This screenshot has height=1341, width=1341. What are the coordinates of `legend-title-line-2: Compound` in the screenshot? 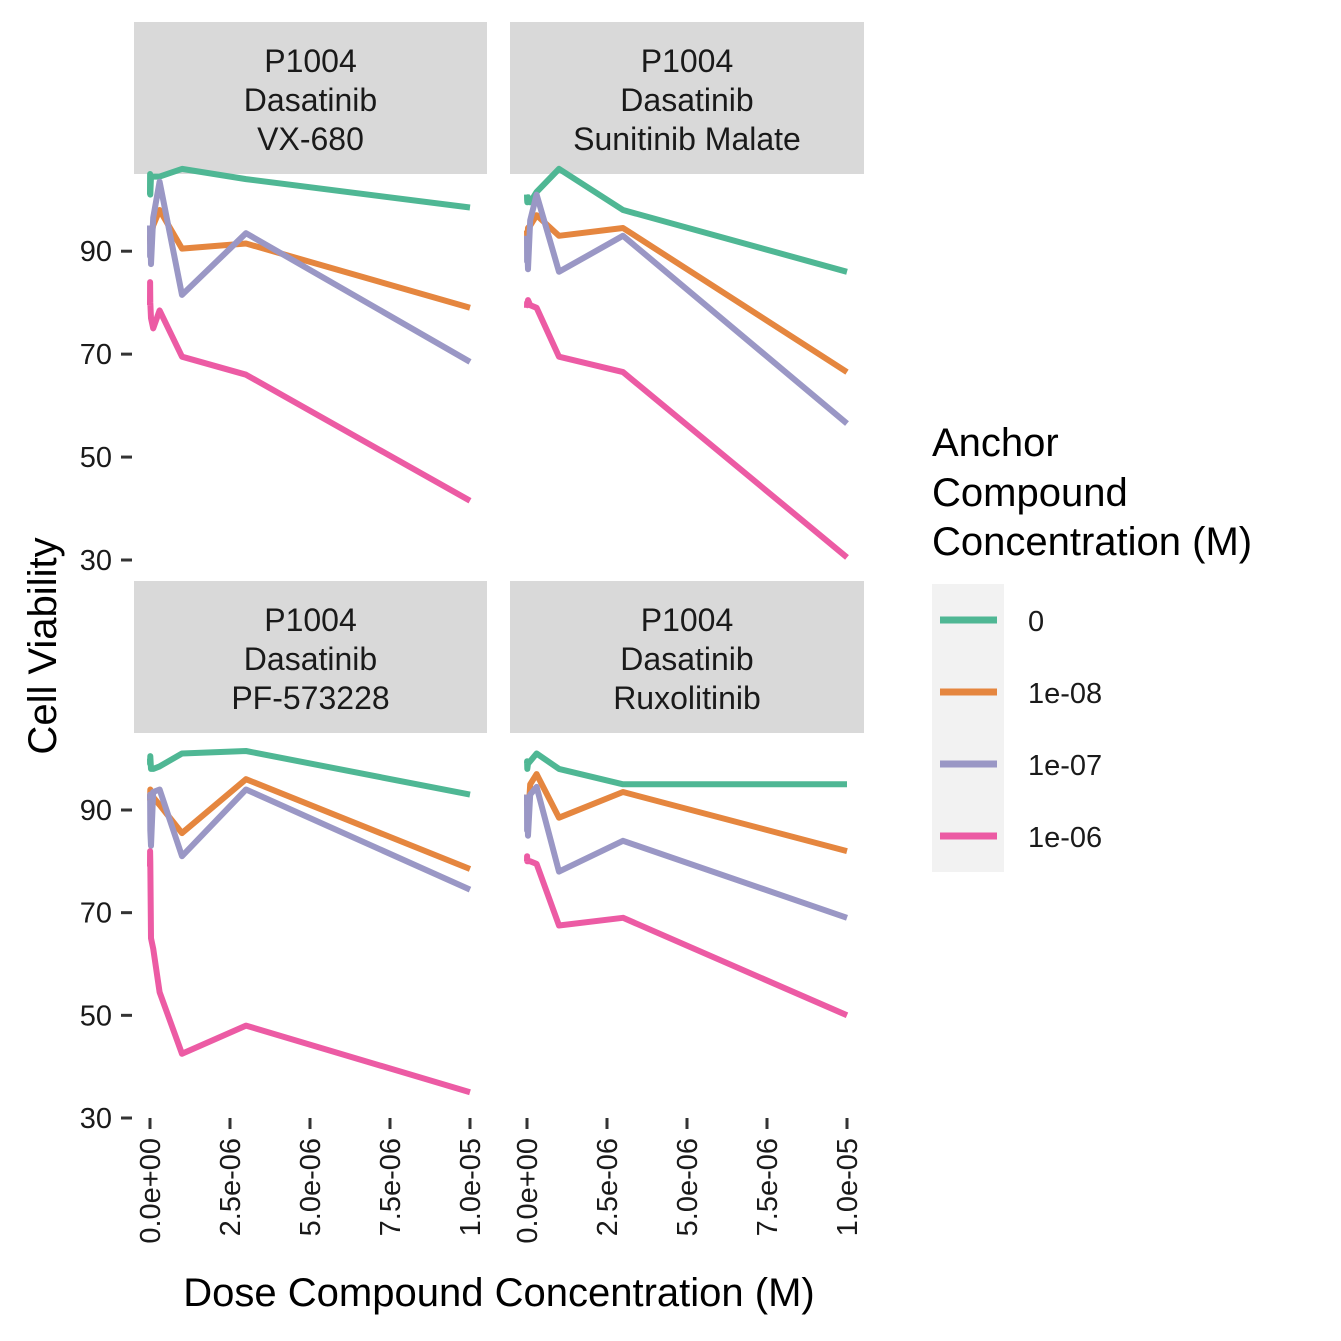 It's located at (1030, 493).